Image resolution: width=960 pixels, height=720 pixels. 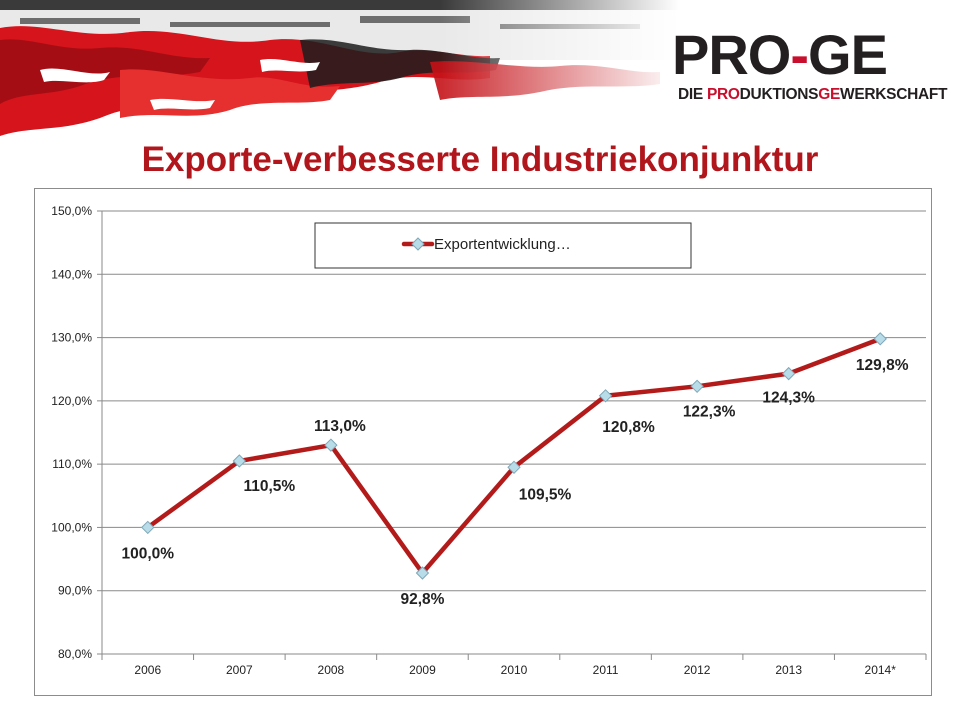 I want to click on x-tick-label: 2006, so click(x=147, y=670).